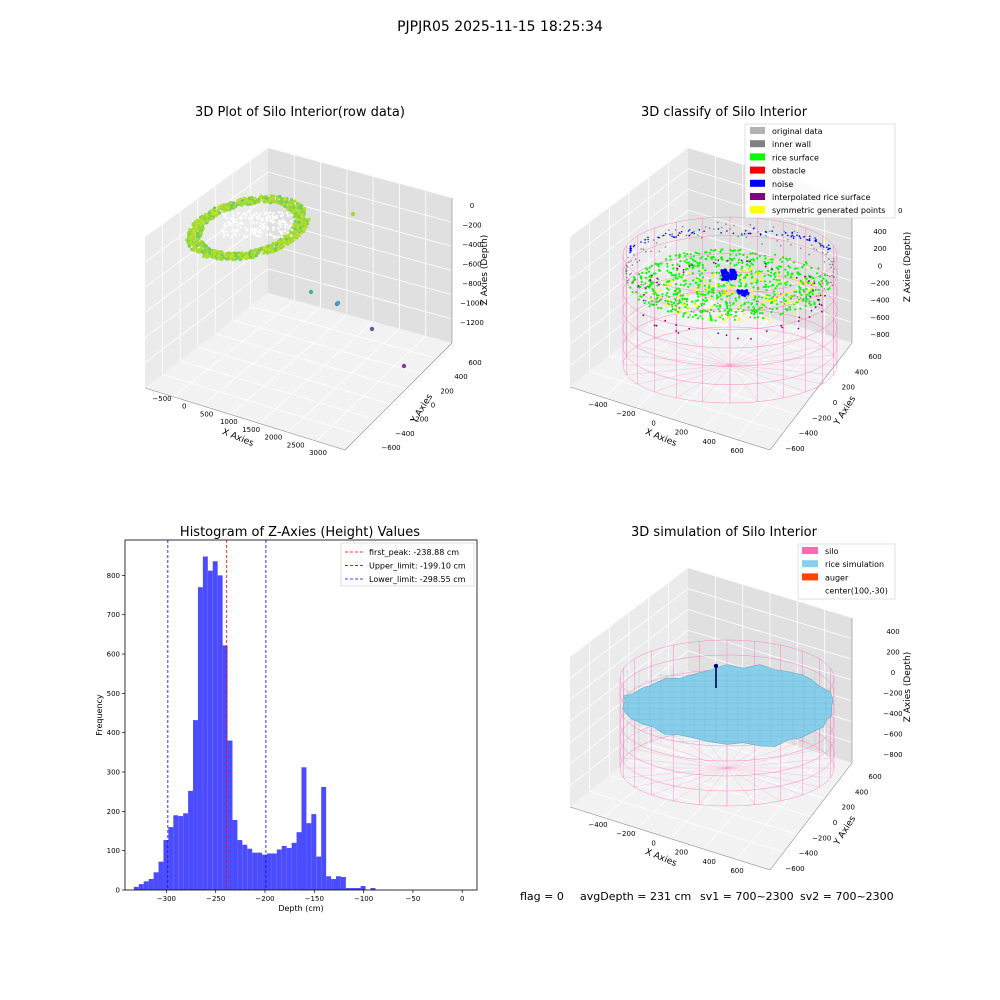 This screenshot has width=1000, height=1000. What do you see at coordinates (795, 157) in the screenshot?
I see `legend-label: rice surface` at bounding box center [795, 157].